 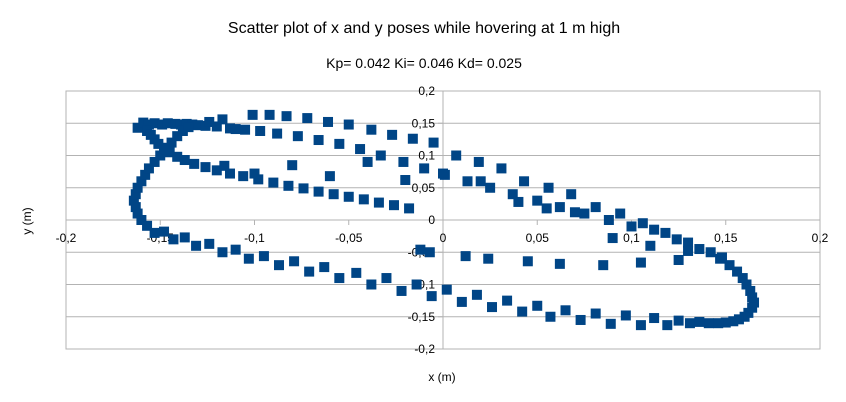 What do you see at coordinates (426, 91) in the screenshot?
I see `y-tick-label: 0,2` at bounding box center [426, 91].